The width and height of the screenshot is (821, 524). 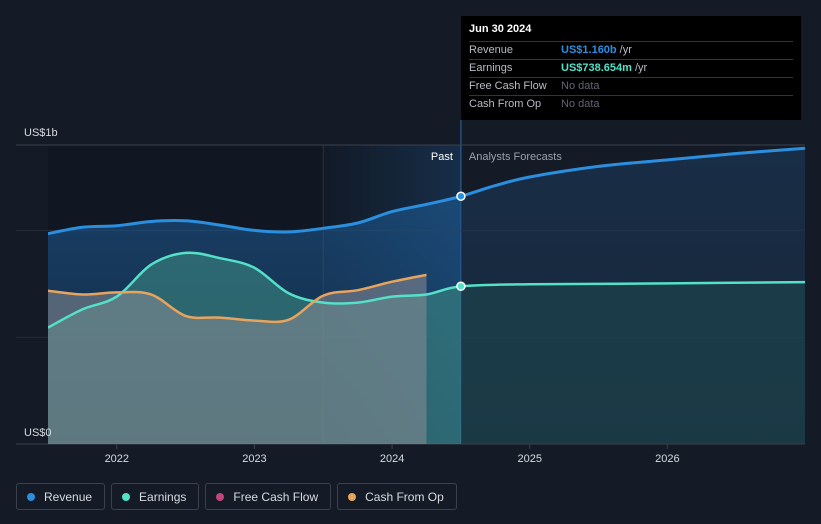 What do you see at coordinates (461, 196) in the screenshot?
I see `highlight-point-revenue` at bounding box center [461, 196].